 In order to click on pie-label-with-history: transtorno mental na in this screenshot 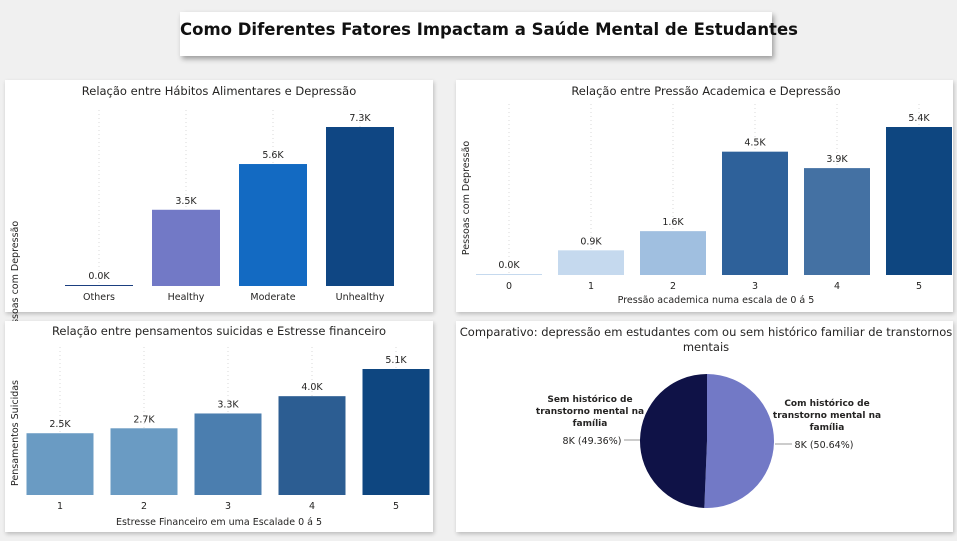, I will do `click(827, 416)`.